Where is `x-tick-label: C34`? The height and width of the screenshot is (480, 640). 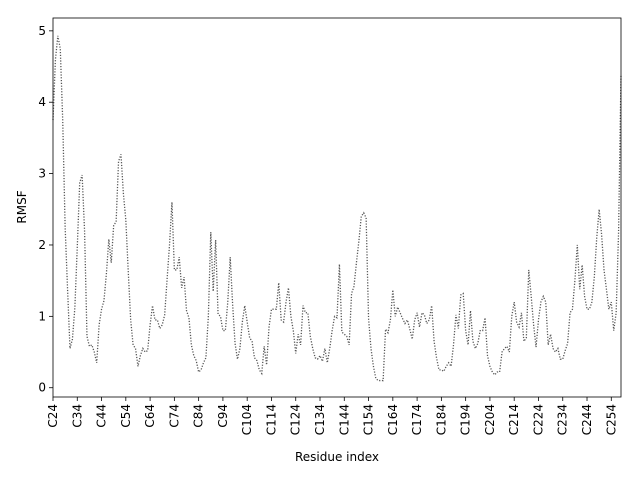
x-tick-label: C34 is located at coordinates (77, 416).